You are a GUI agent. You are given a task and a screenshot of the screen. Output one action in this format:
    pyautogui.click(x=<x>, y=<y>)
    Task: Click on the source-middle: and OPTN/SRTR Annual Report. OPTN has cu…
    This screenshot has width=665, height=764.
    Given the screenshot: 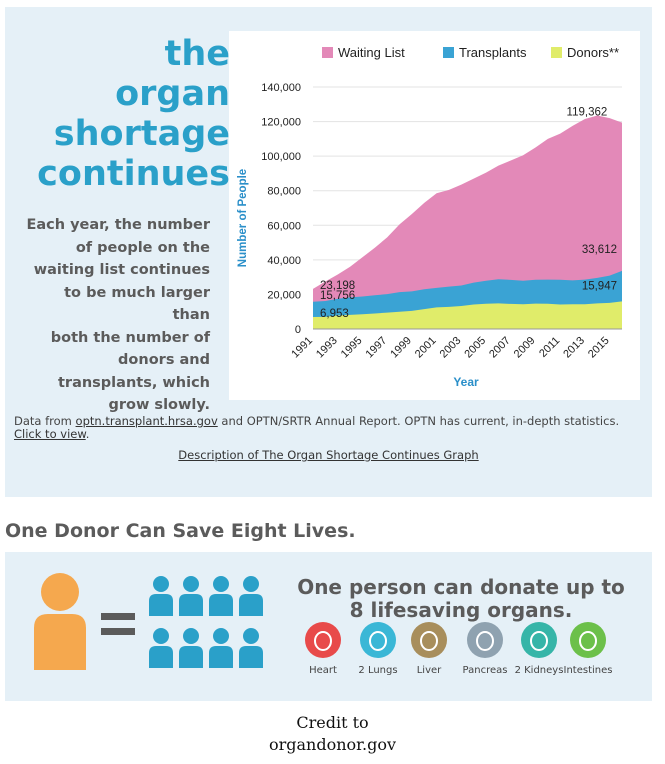 What is the action you would take?
    pyautogui.click(x=418, y=421)
    